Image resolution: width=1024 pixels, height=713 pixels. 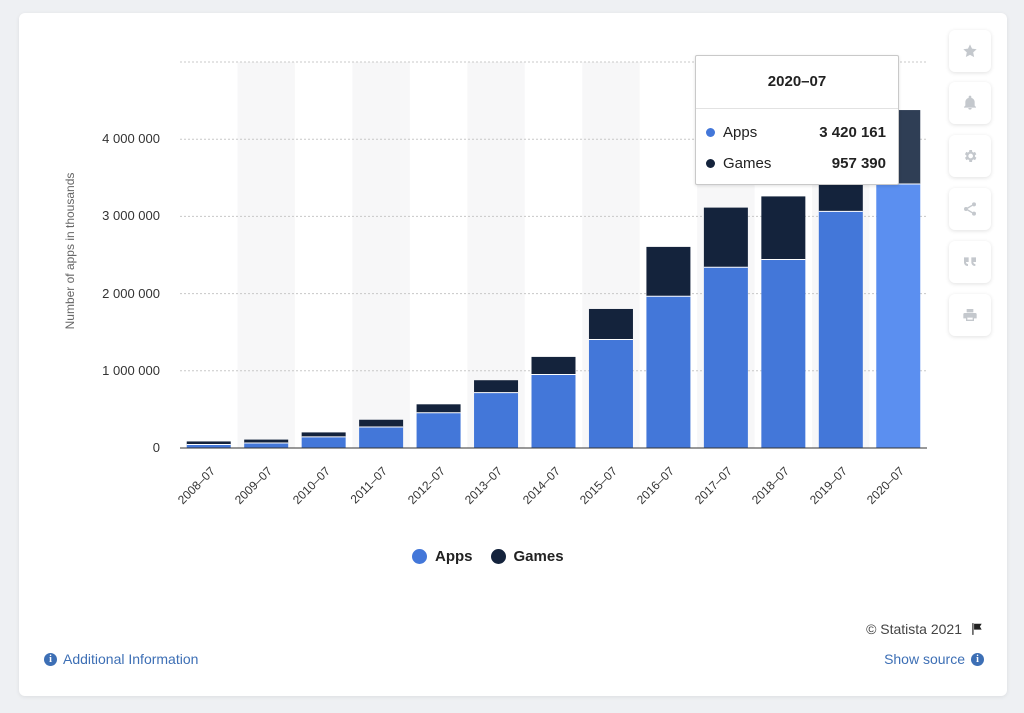 I want to click on chart-legend: Apps Games, so click(x=488, y=556).